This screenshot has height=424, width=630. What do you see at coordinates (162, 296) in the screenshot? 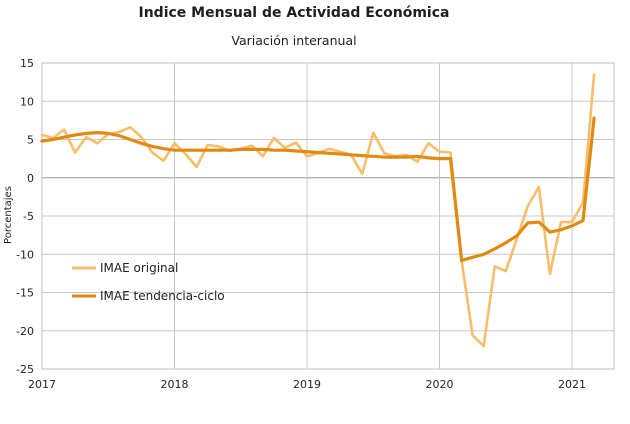
I see `legend-label-trend: IMAE tendencia-ciclo` at bounding box center [162, 296].